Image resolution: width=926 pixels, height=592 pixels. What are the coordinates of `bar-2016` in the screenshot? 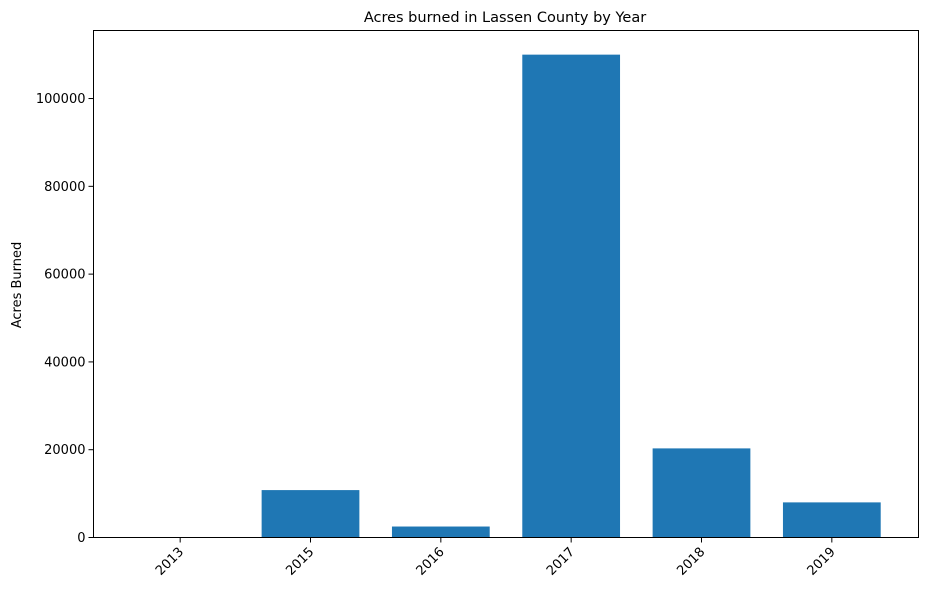 It's located at (440, 532).